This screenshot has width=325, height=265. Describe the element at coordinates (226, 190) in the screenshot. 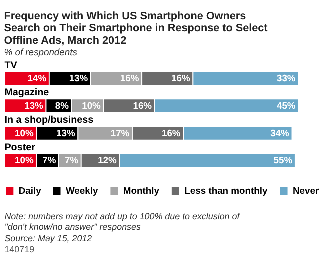

I see `legend-label: Less than monthly` at that location.